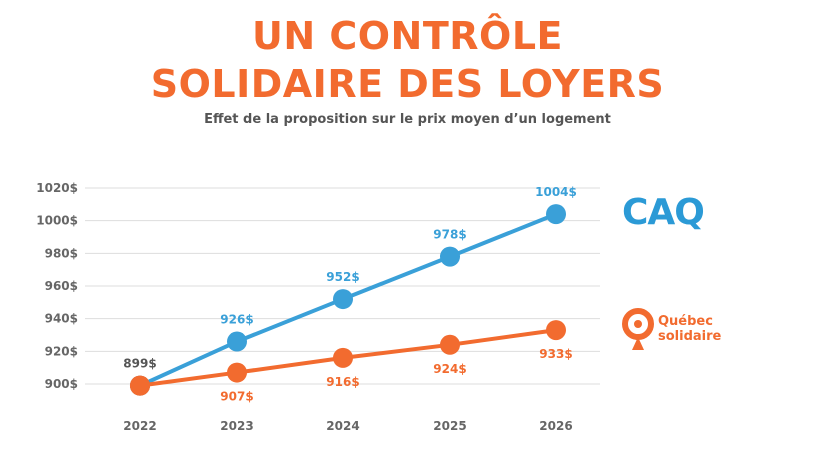  I want to click on quebec-solidaire-icon, so click(638, 329).